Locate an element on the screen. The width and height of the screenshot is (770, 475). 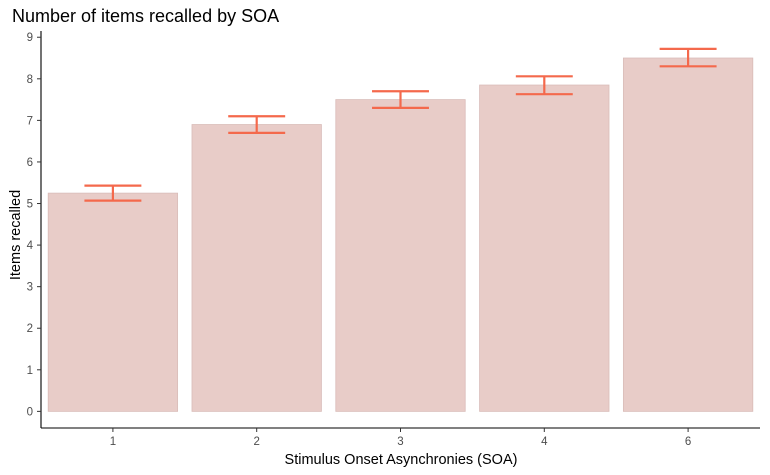
y-tick-label: 2 is located at coordinates (30, 329).